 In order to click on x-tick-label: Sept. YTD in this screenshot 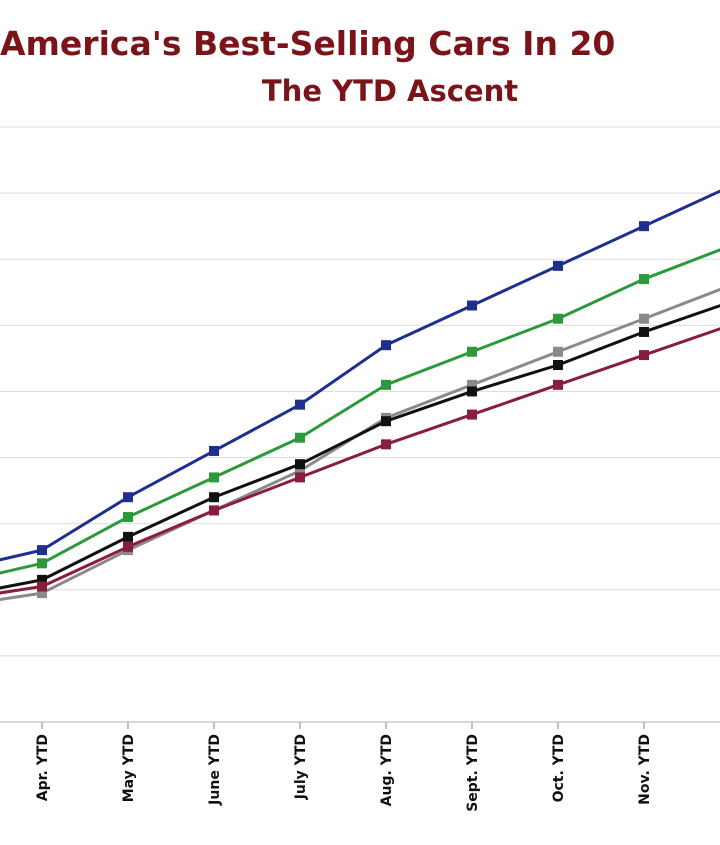, I will do `click(473, 773)`.